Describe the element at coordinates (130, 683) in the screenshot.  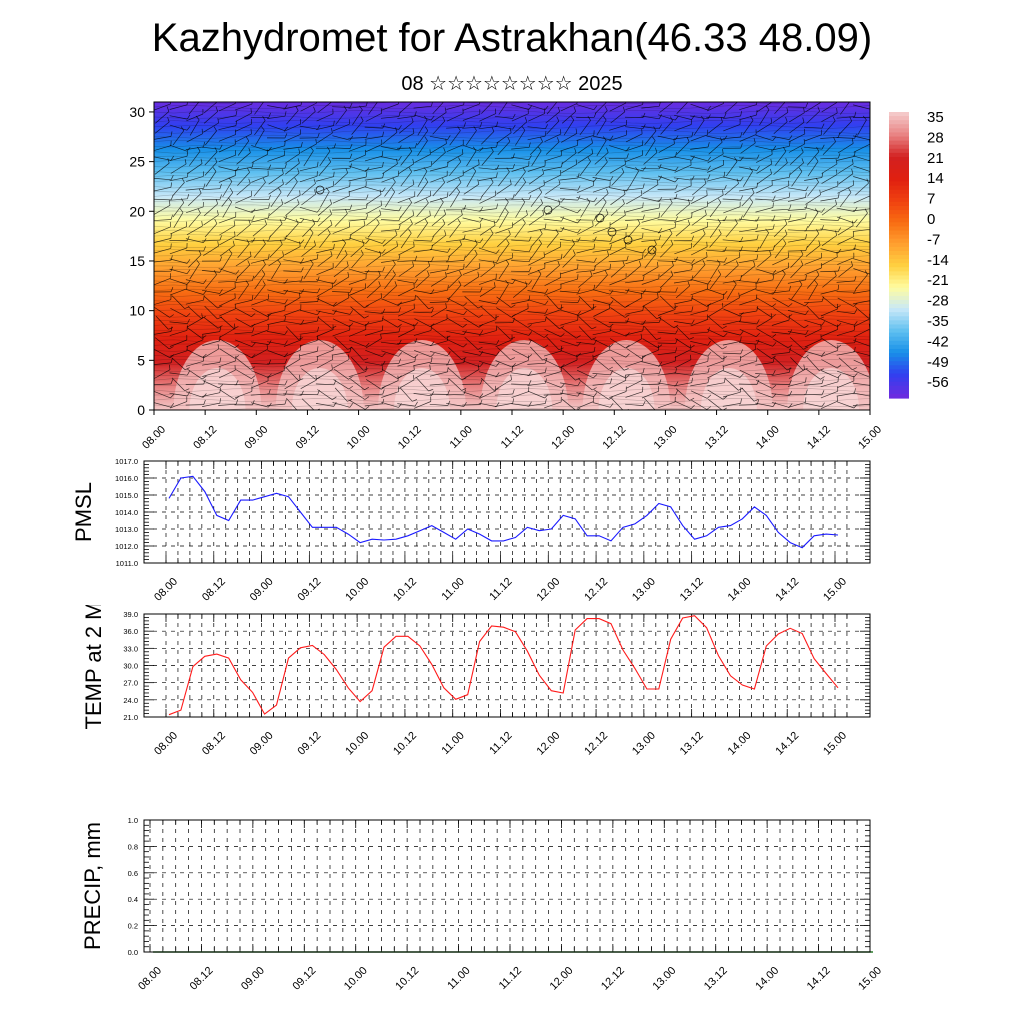
I see `y-tick-label: 27.0` at that location.